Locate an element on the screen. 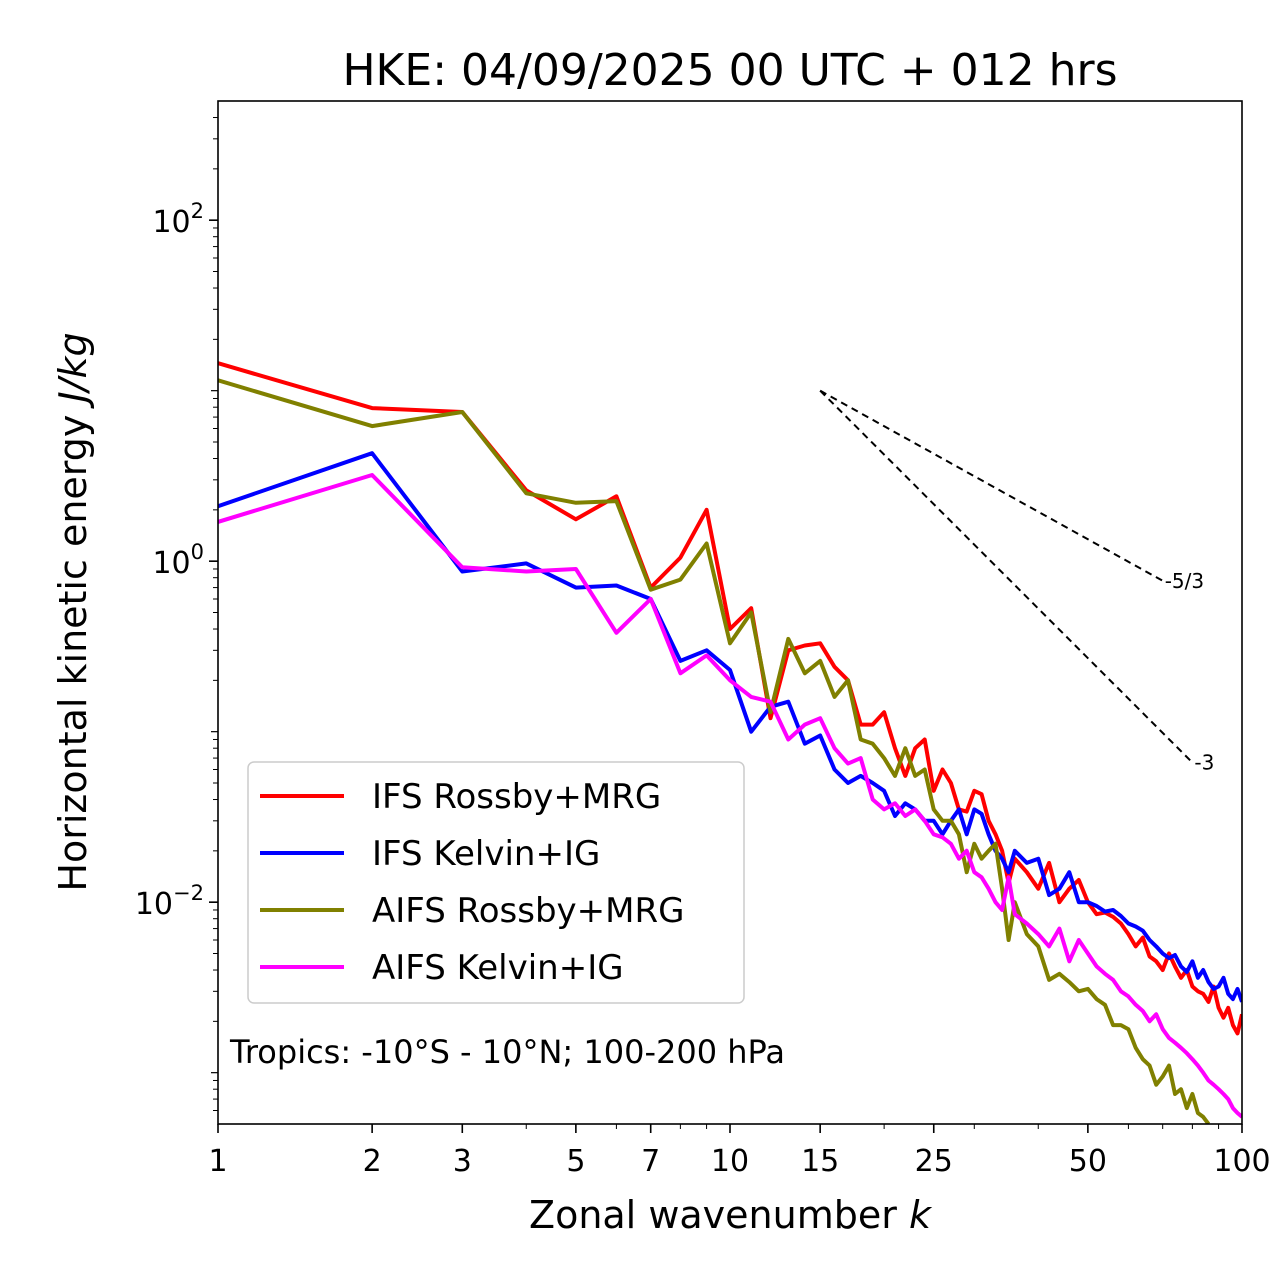 The width and height of the screenshot is (1280, 1288). reference-slope-label: -3 is located at coordinates (1204, 763).